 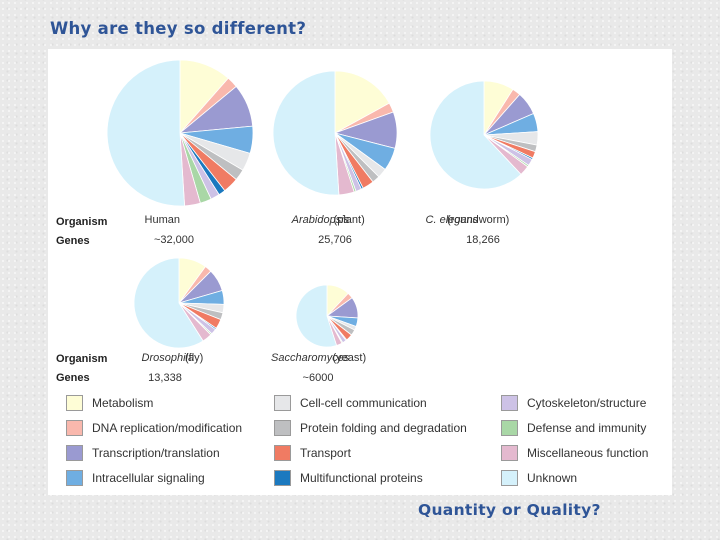 What do you see at coordinates (509, 510) in the screenshot?
I see `footer-question: Quantity or Quality?` at bounding box center [509, 510].